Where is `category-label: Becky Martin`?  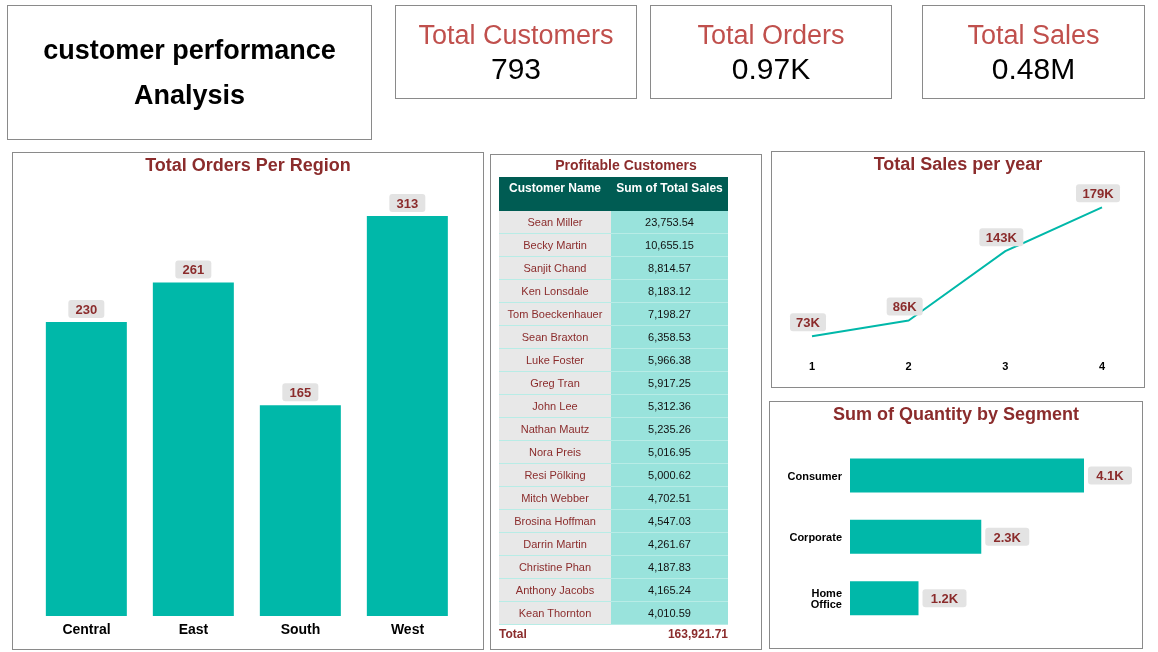
category-label: Becky Martin is located at coordinates (555, 245).